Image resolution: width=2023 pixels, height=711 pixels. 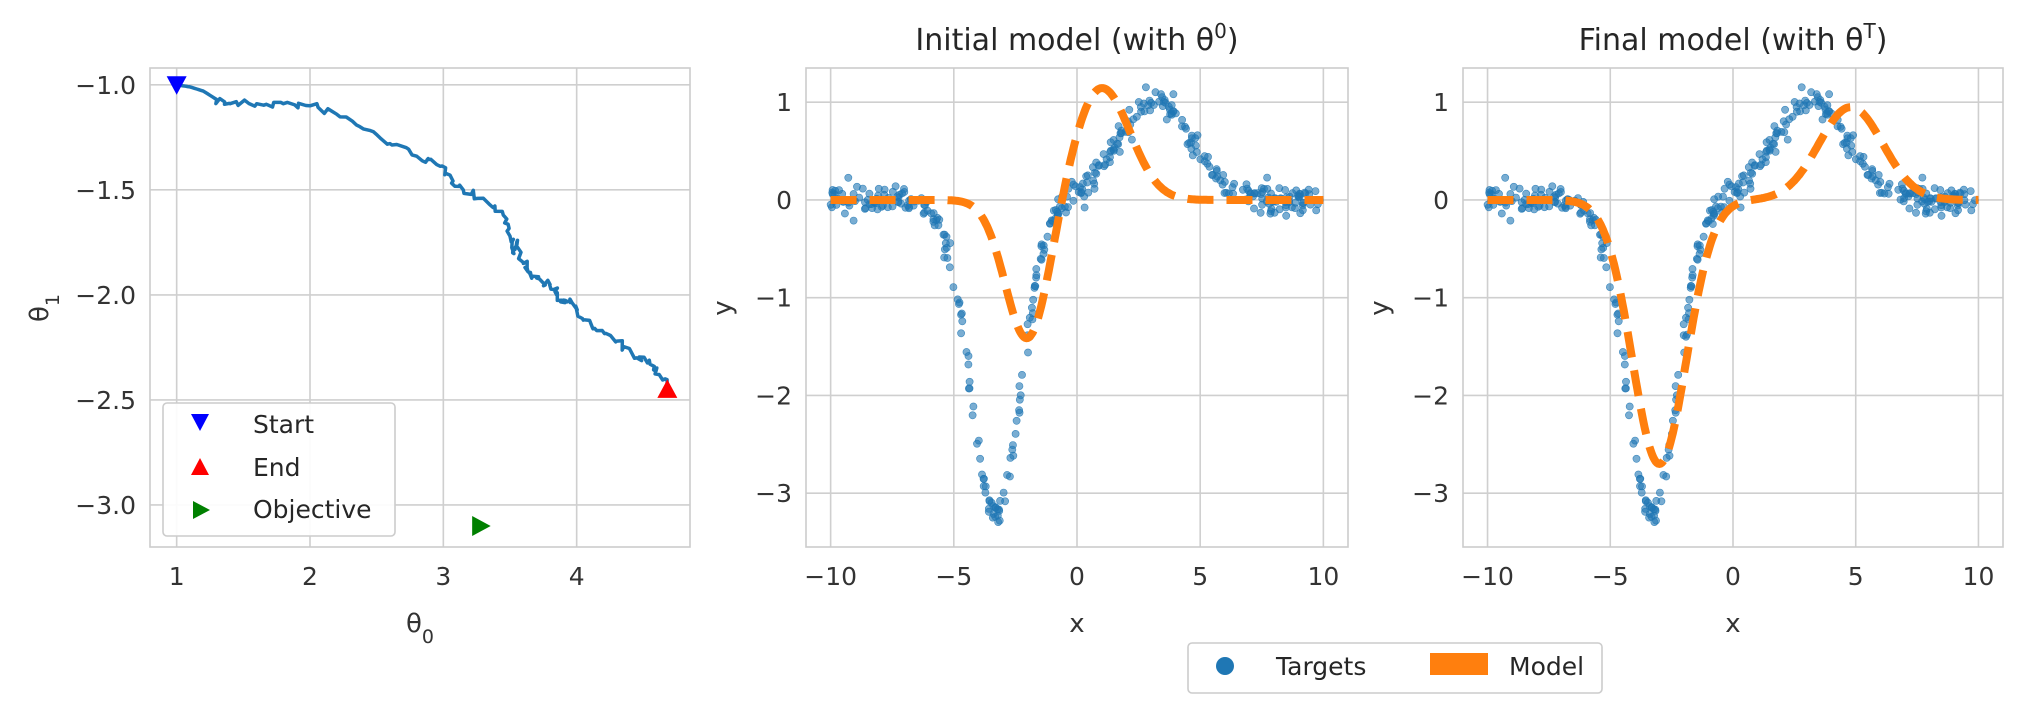 What do you see at coordinates (1430, 395) in the screenshot?
I see `final-ytick-label: −2` at bounding box center [1430, 395].